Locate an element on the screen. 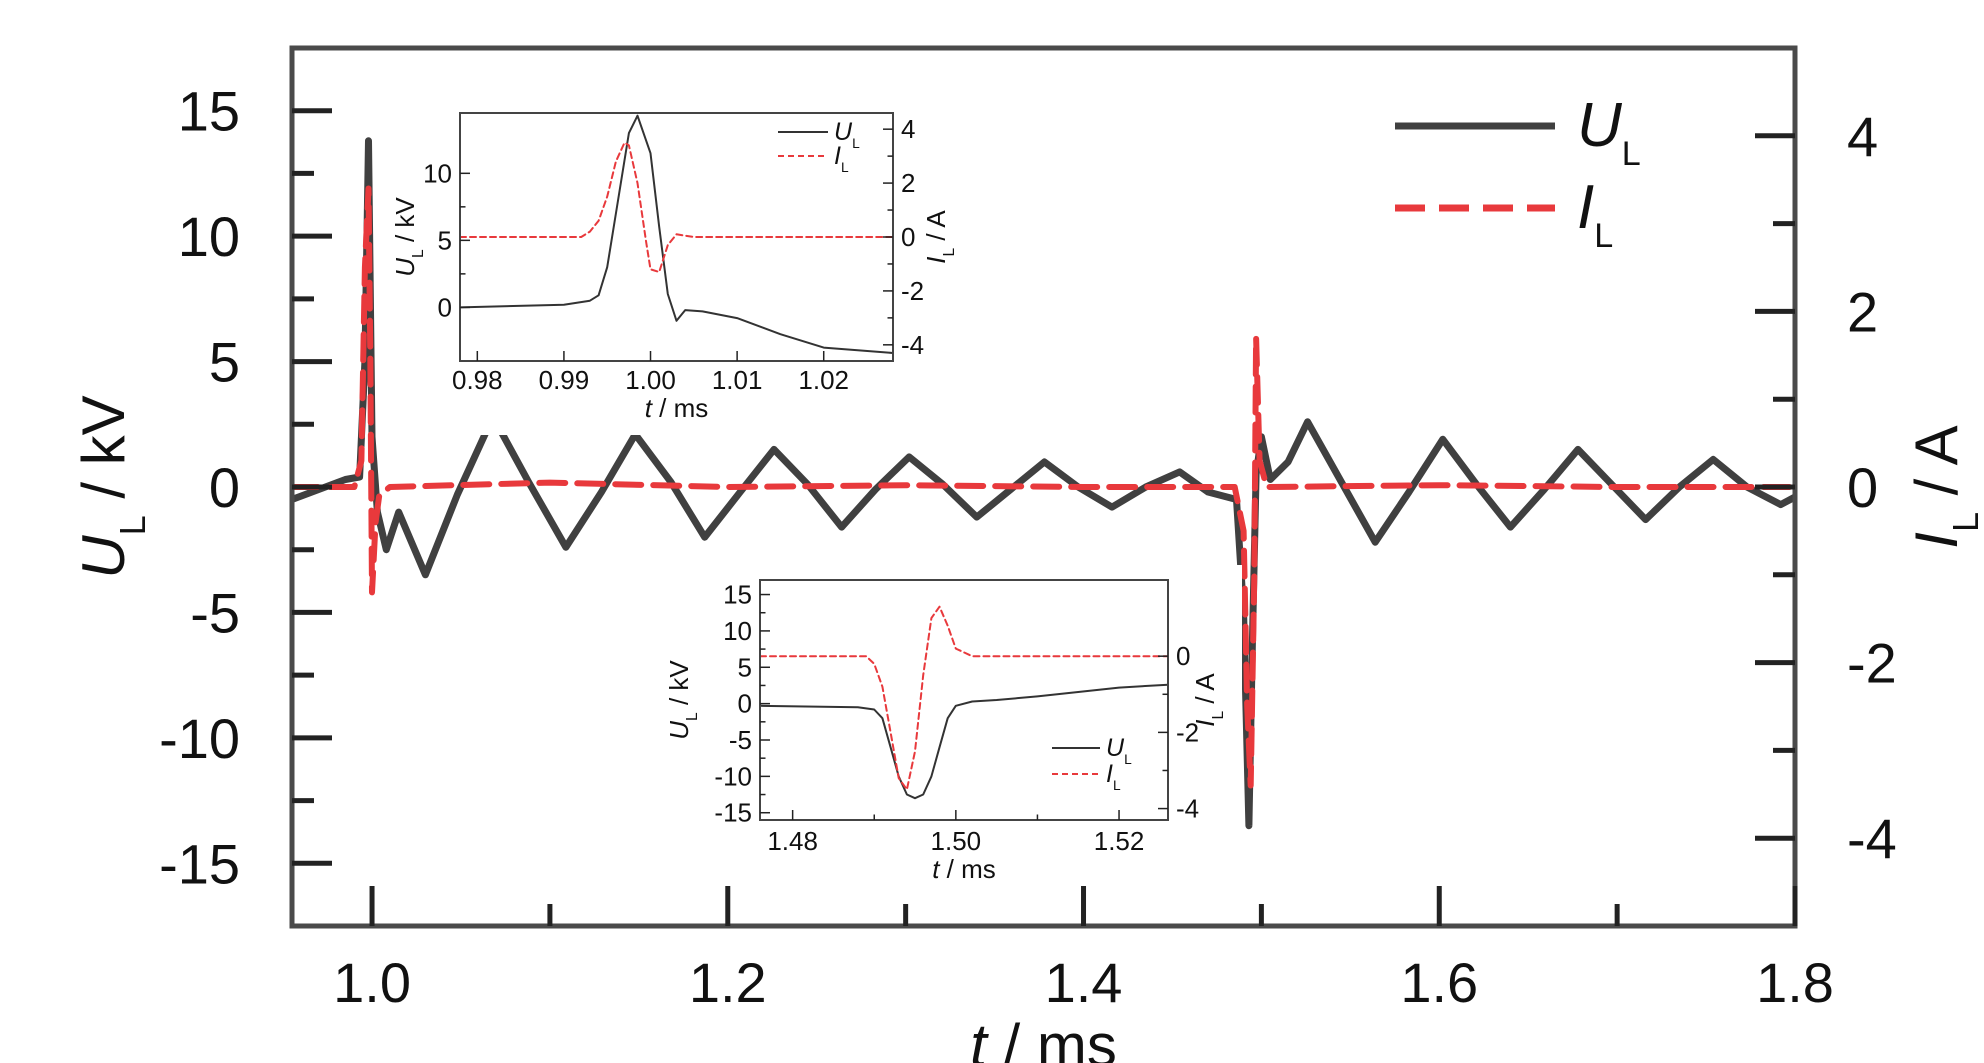  x-tick-label: 0.99 is located at coordinates (564, 380).